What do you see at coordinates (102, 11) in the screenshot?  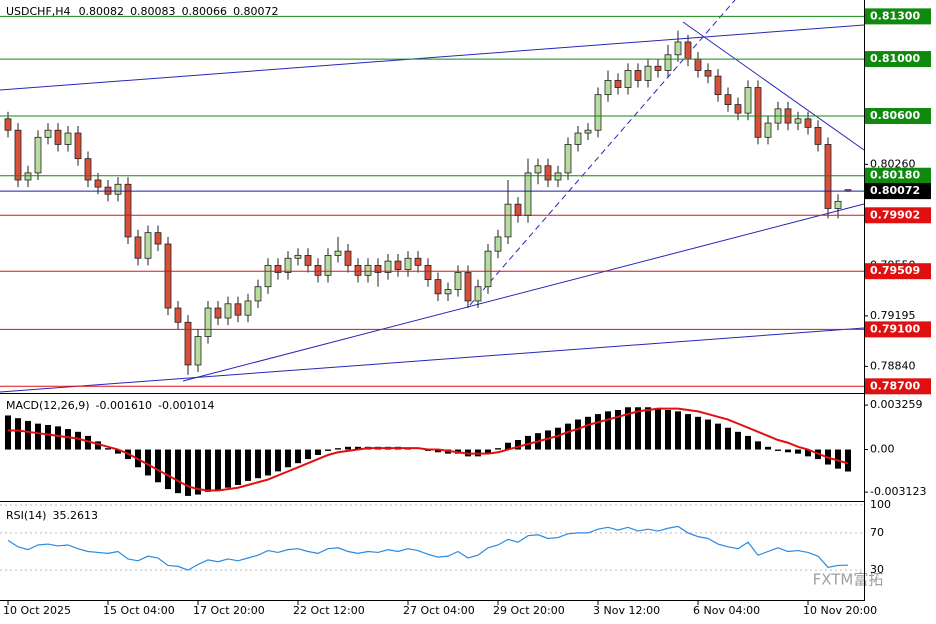 I see `ohlc-open: 0.80082` at bounding box center [102, 11].